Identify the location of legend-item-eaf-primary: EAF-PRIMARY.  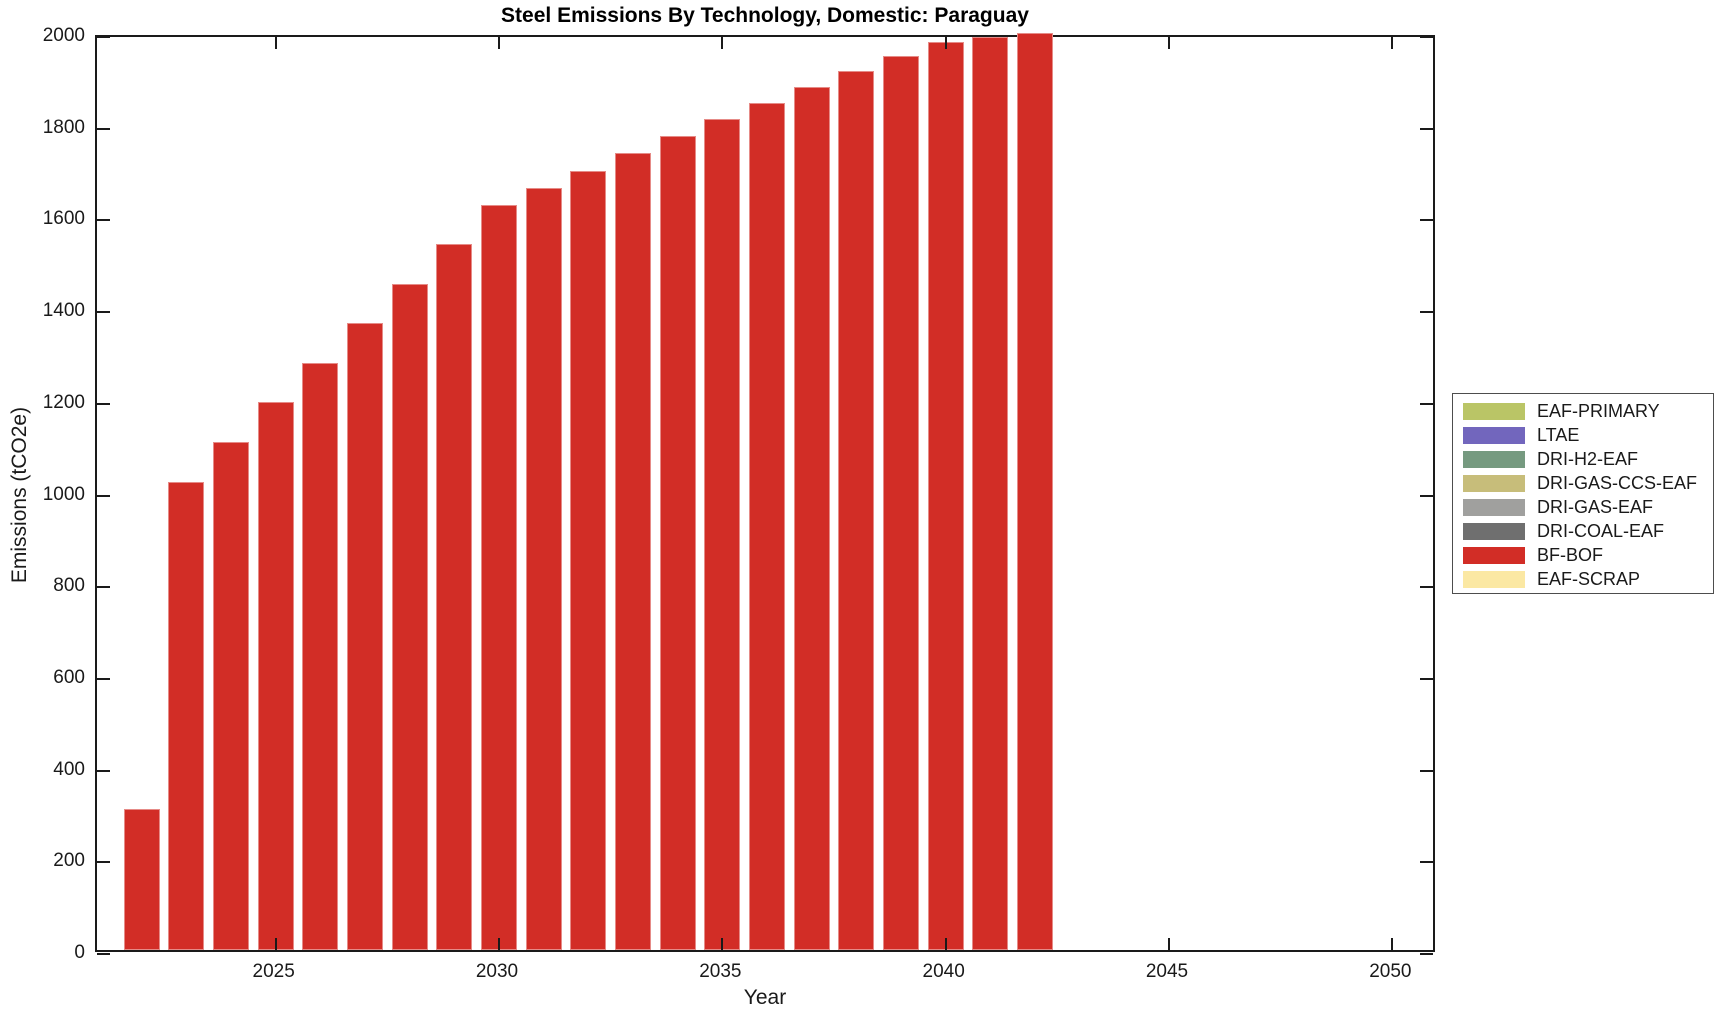
(1583, 411).